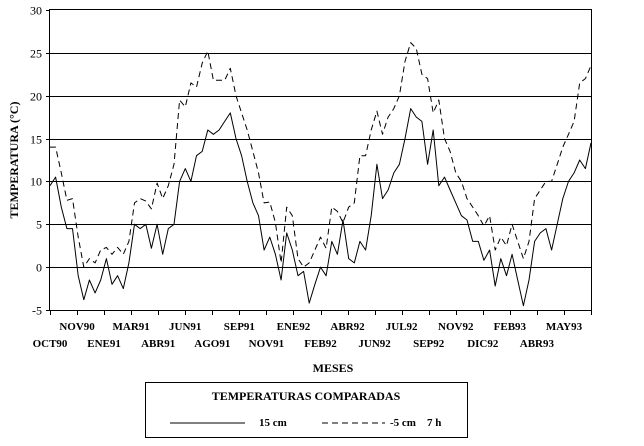 This screenshot has height=446, width=644. Describe the element at coordinates (266, 344) in the screenshot. I see `x-tick-label: NOV91` at that location.